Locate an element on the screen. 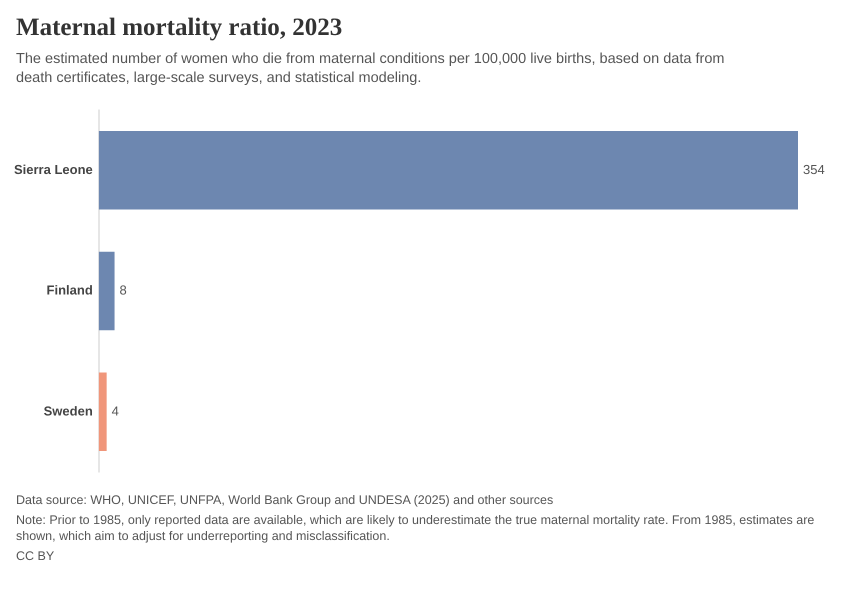 The image size is (850, 600). text: CC BY is located at coordinates (36, 556).